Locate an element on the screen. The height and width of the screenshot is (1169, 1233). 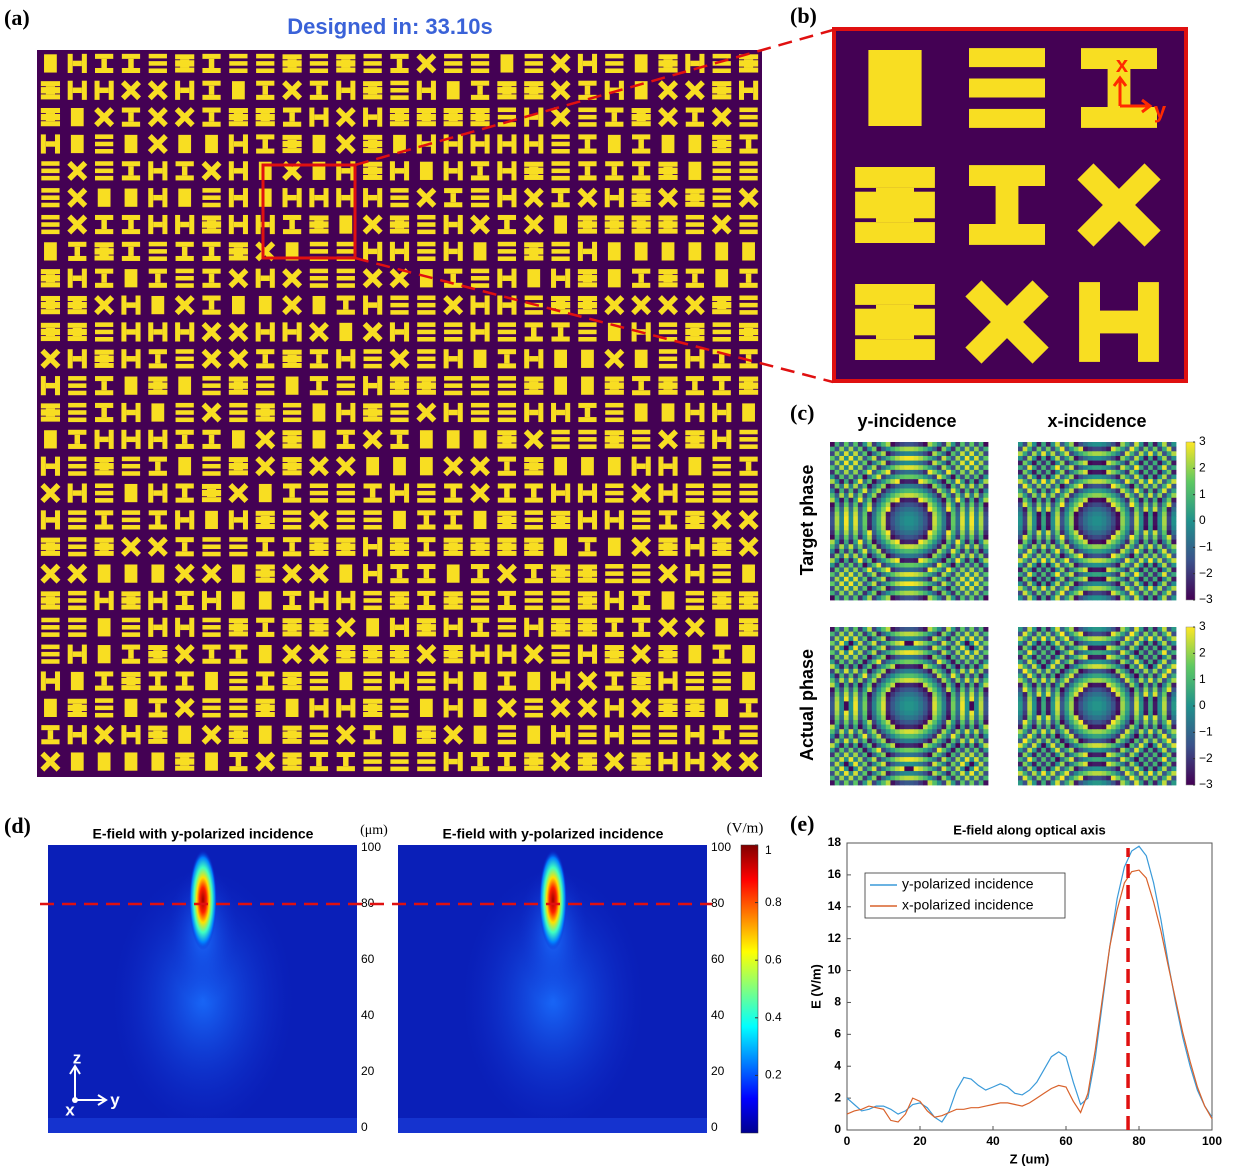
zoom-box is located at coordinates (309, 211).